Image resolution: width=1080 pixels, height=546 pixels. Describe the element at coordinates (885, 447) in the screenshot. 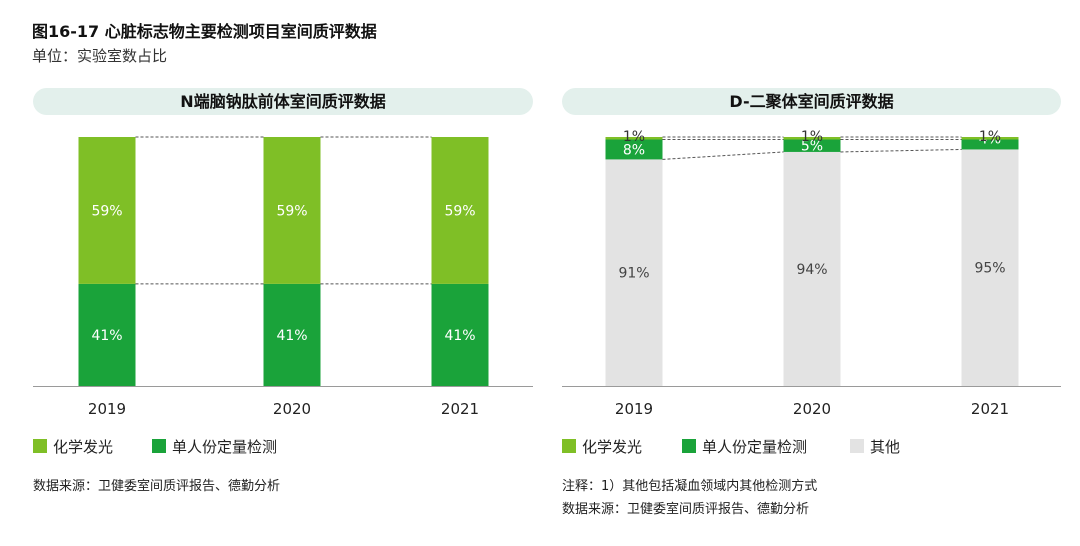

I see `legend-label: 其他` at that location.